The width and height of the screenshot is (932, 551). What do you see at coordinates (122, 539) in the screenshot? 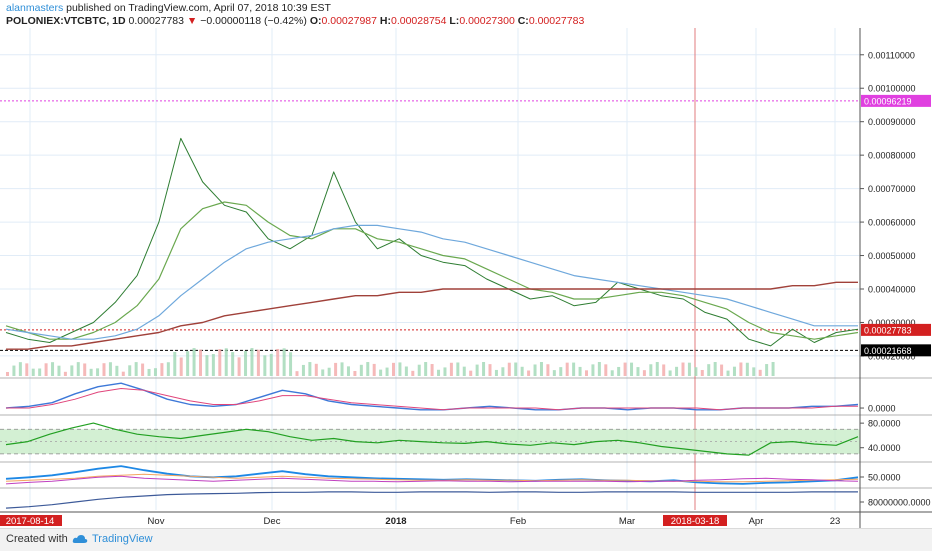
I see `tradingview-brand-link: TradingView` at bounding box center [122, 539].